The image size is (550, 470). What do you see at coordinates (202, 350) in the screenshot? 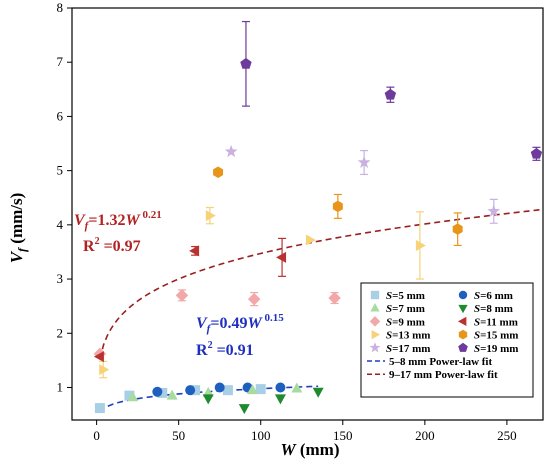
I see `blue-r2-label: R` at bounding box center [202, 350].